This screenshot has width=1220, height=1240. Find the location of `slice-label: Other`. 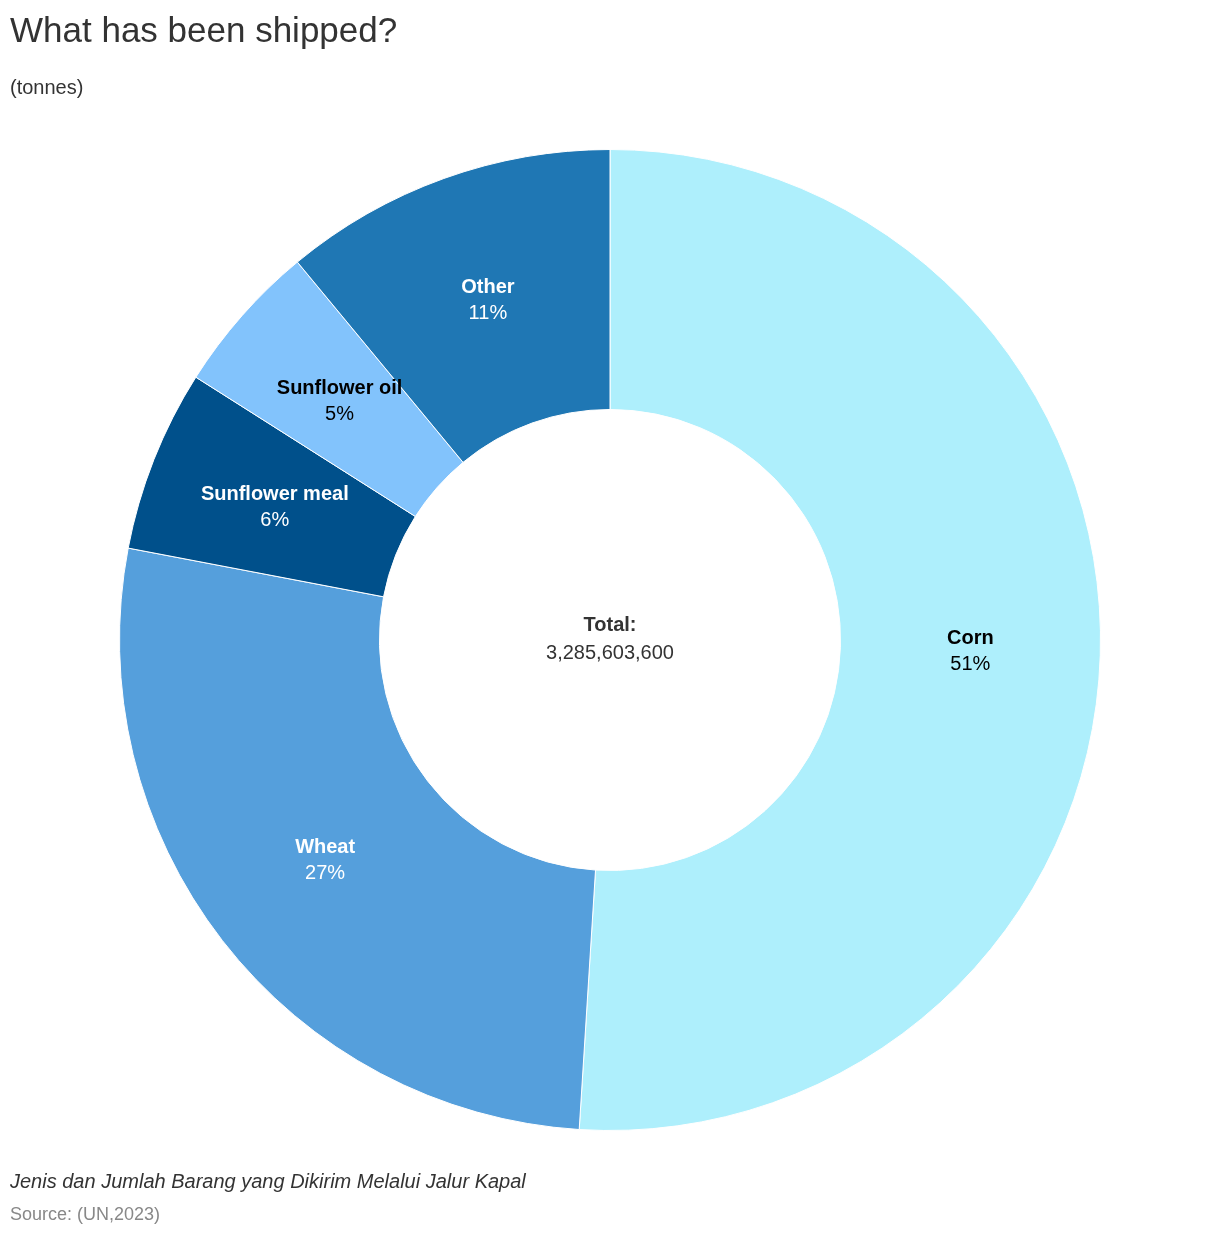

slice-label: Other is located at coordinates (488, 286).